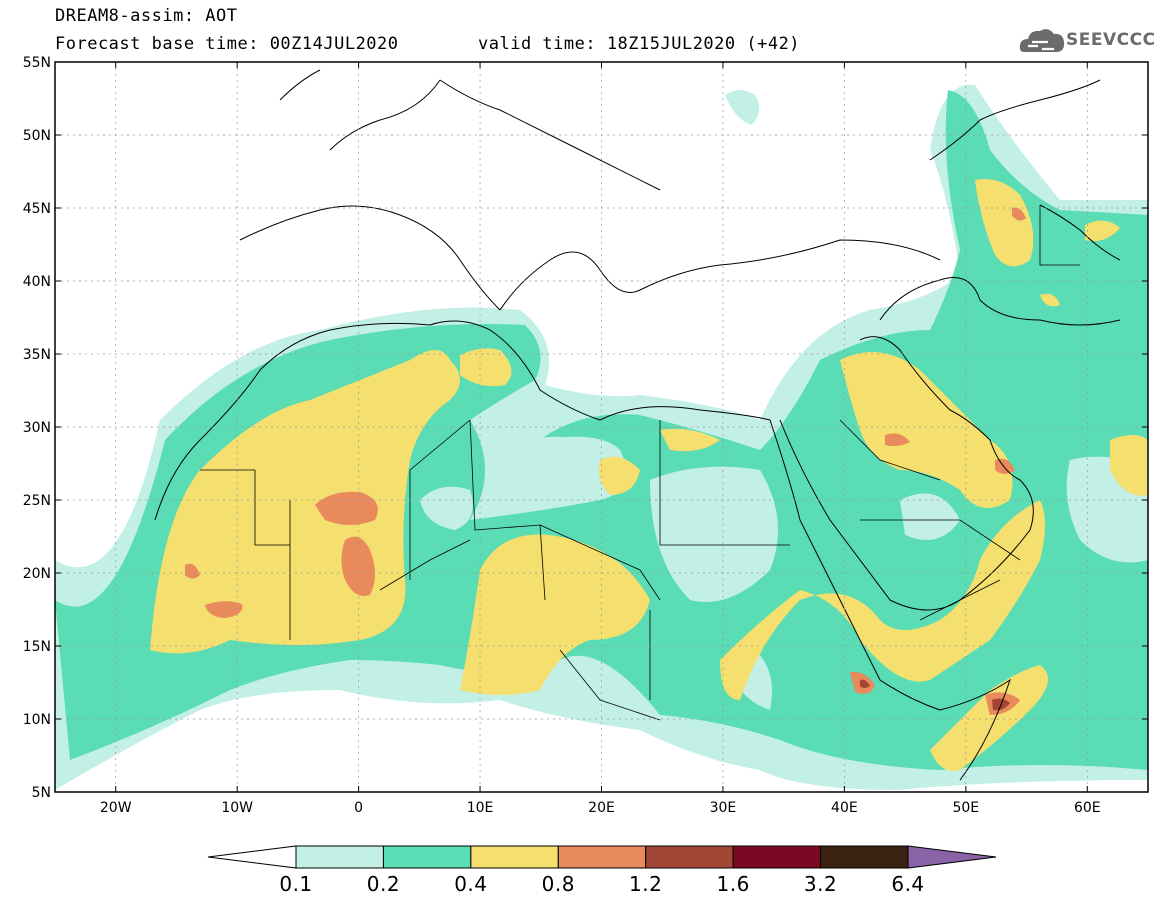  Describe the element at coordinates (295, 884) in the screenshot. I see `colorbar-label: 0.1` at that location.